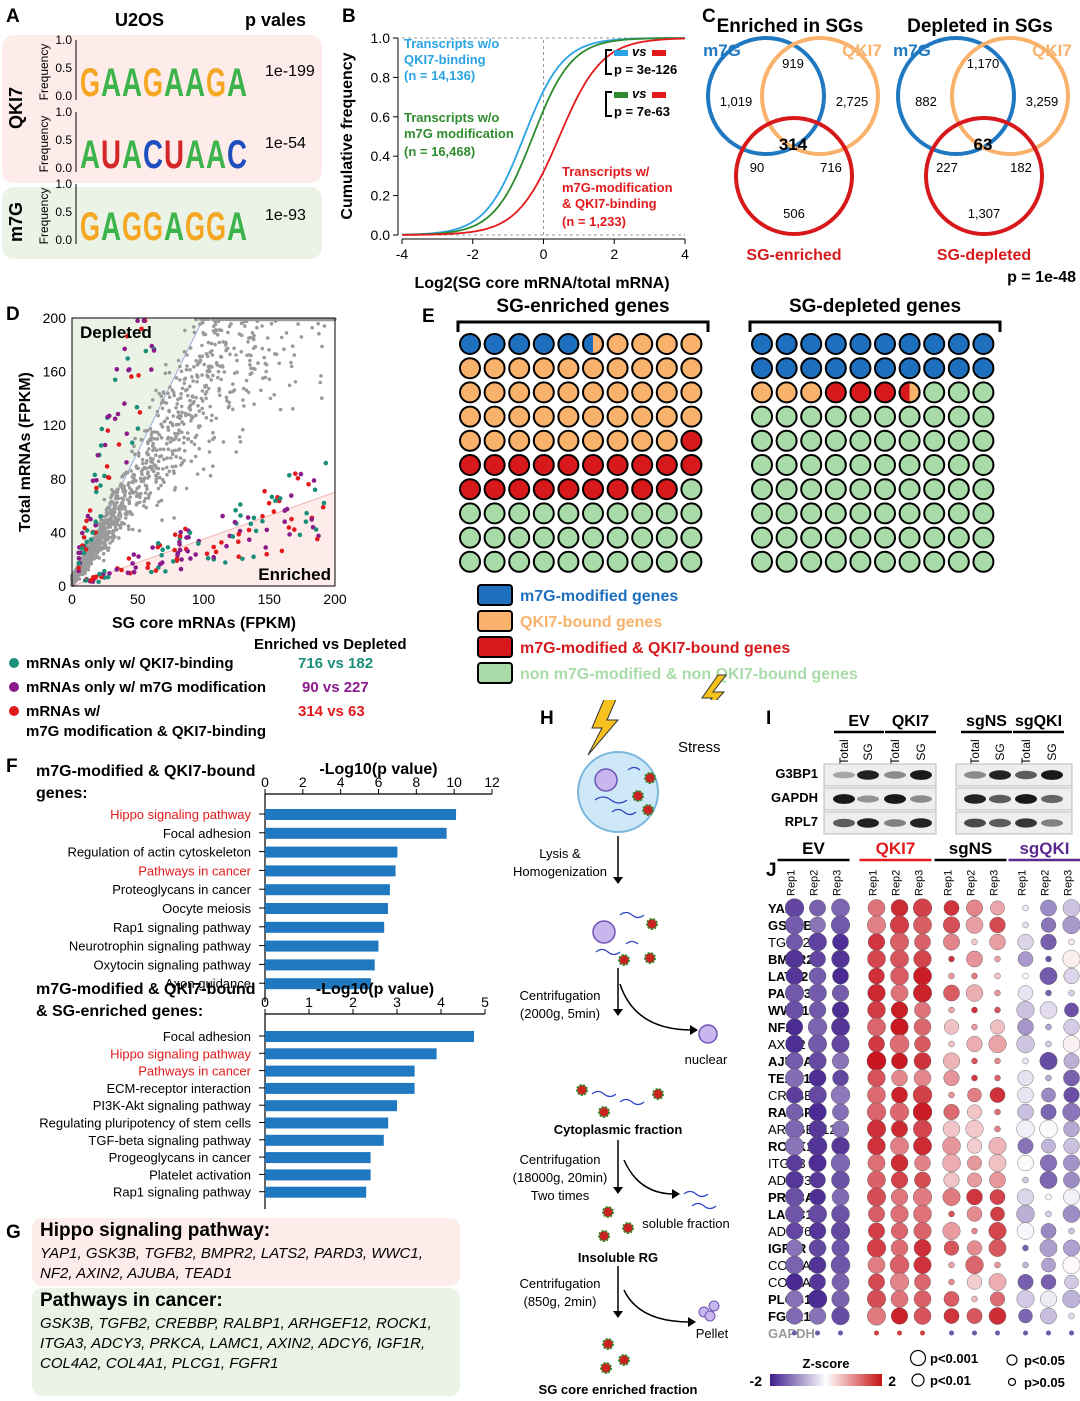 This screenshot has height=1401, width=1080. What do you see at coordinates (216, 83) in the screenshot?
I see `motif-letter: G` at bounding box center [216, 83].